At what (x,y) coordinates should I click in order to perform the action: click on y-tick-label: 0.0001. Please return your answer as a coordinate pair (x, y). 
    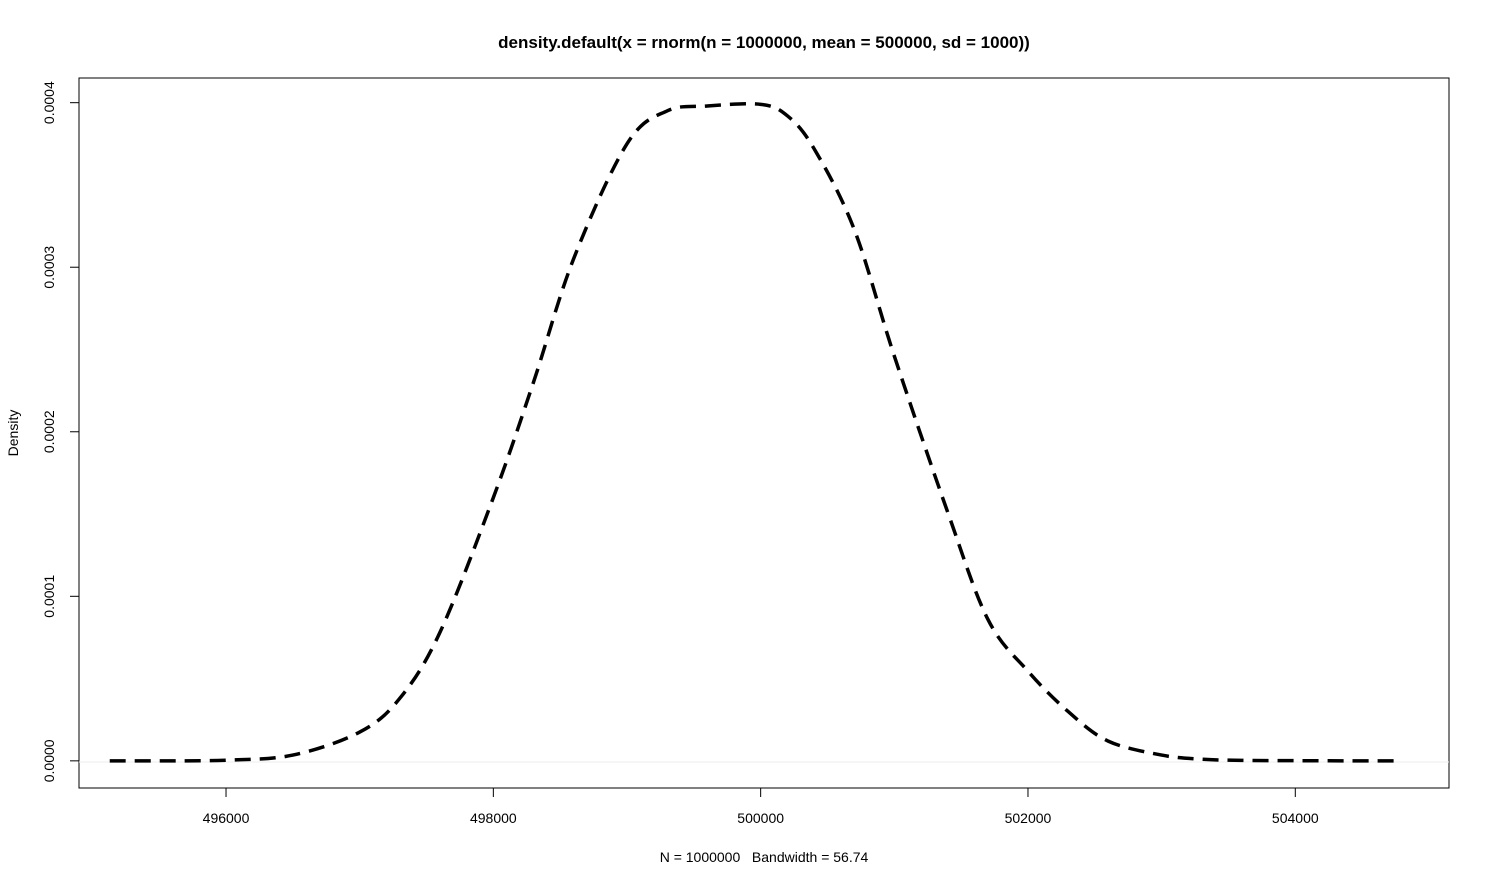
    Looking at the image, I should click on (49, 596).